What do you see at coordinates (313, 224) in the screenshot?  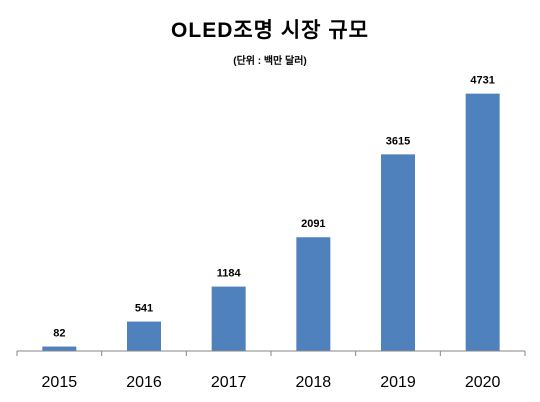 I see `value-label-2018: 2091` at bounding box center [313, 224].